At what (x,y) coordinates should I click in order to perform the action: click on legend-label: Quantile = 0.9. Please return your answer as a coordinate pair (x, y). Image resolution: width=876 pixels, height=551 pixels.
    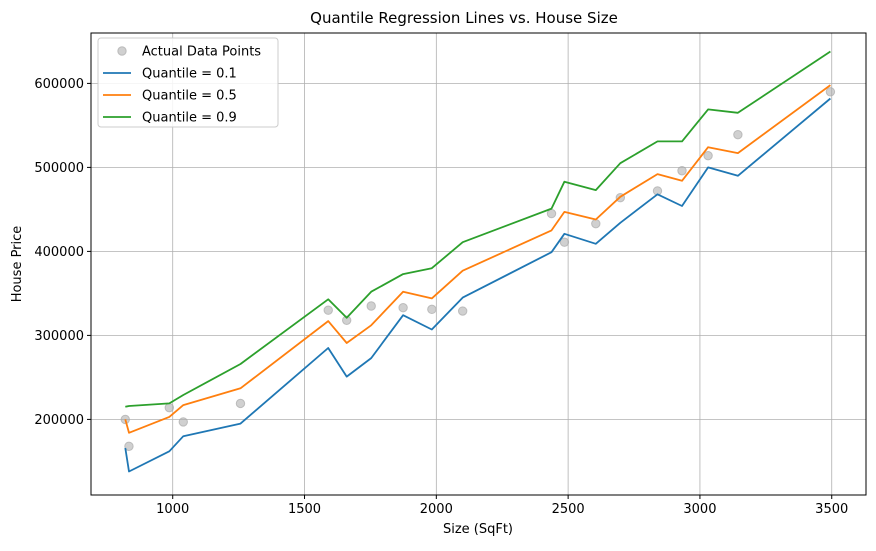
    Looking at the image, I should click on (189, 118).